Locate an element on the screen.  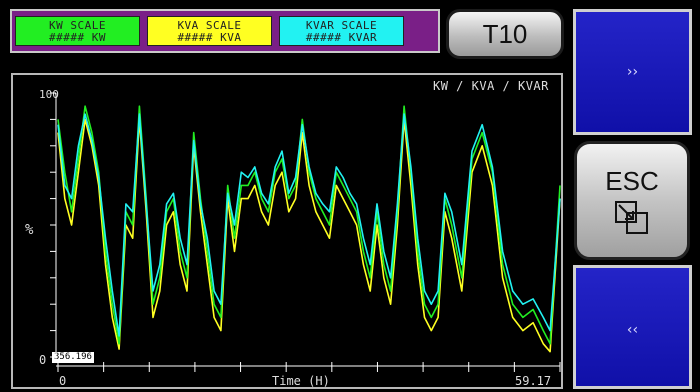
esc-label: ESC is located at coordinates (632, 181).